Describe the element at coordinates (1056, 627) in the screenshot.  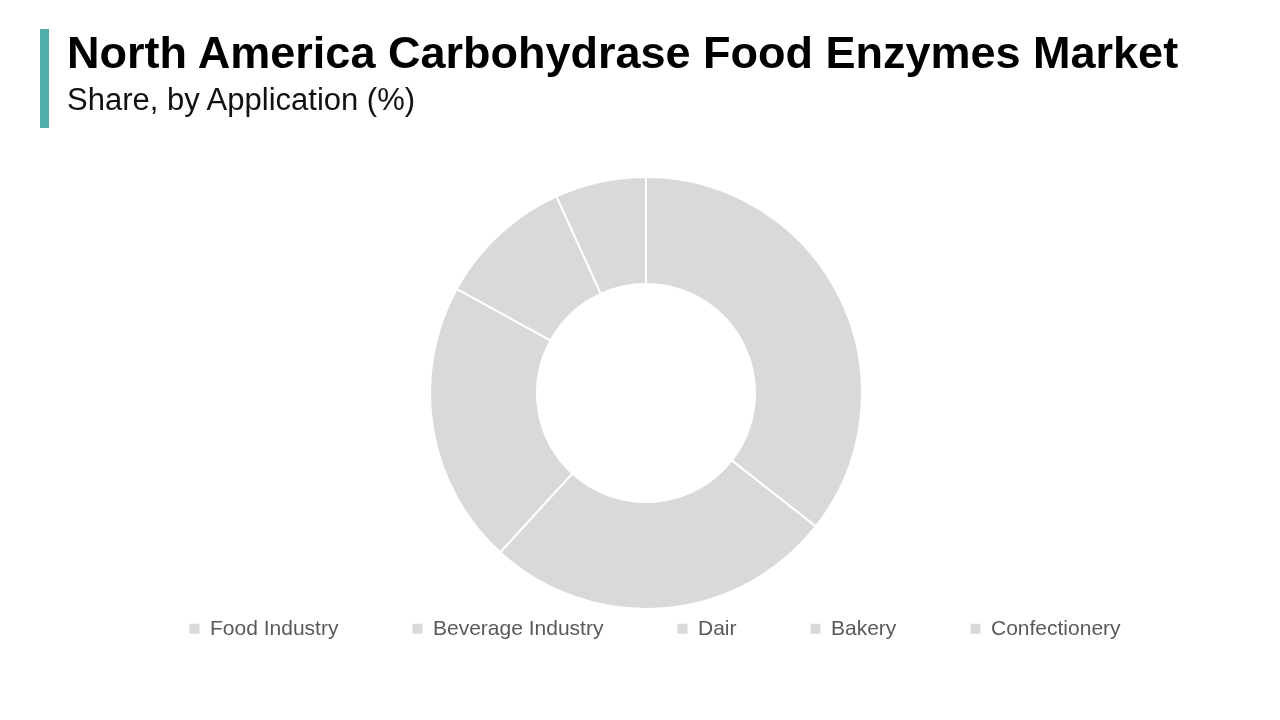
I see `legend-label: Confectionery` at that location.